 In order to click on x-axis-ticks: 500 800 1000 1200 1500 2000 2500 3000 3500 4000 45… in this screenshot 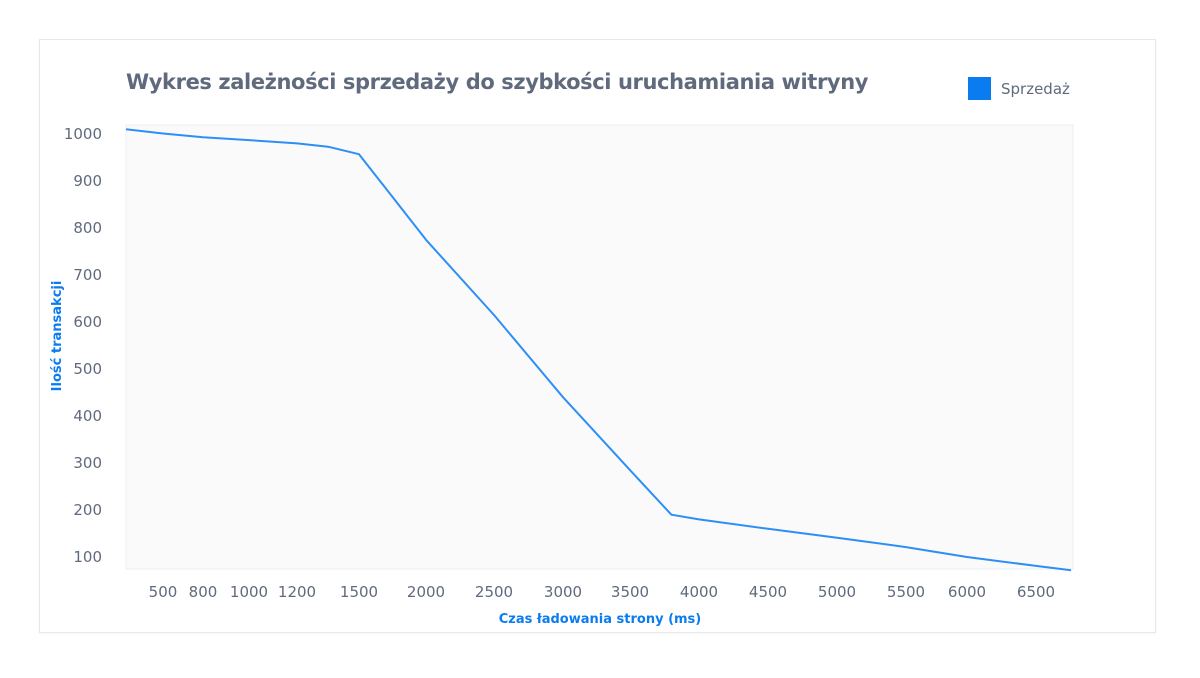, I will do `click(602, 592)`.